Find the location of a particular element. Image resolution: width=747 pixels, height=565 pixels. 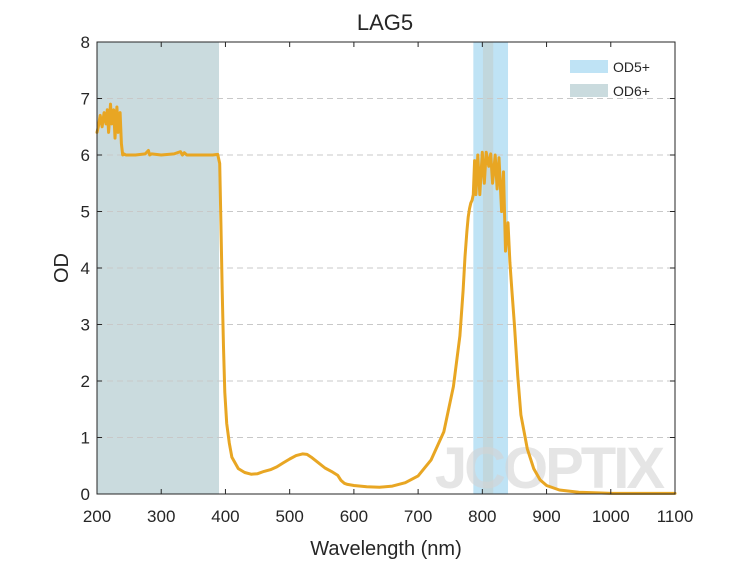

legend-label-od5: OD5+ is located at coordinates (631, 67).